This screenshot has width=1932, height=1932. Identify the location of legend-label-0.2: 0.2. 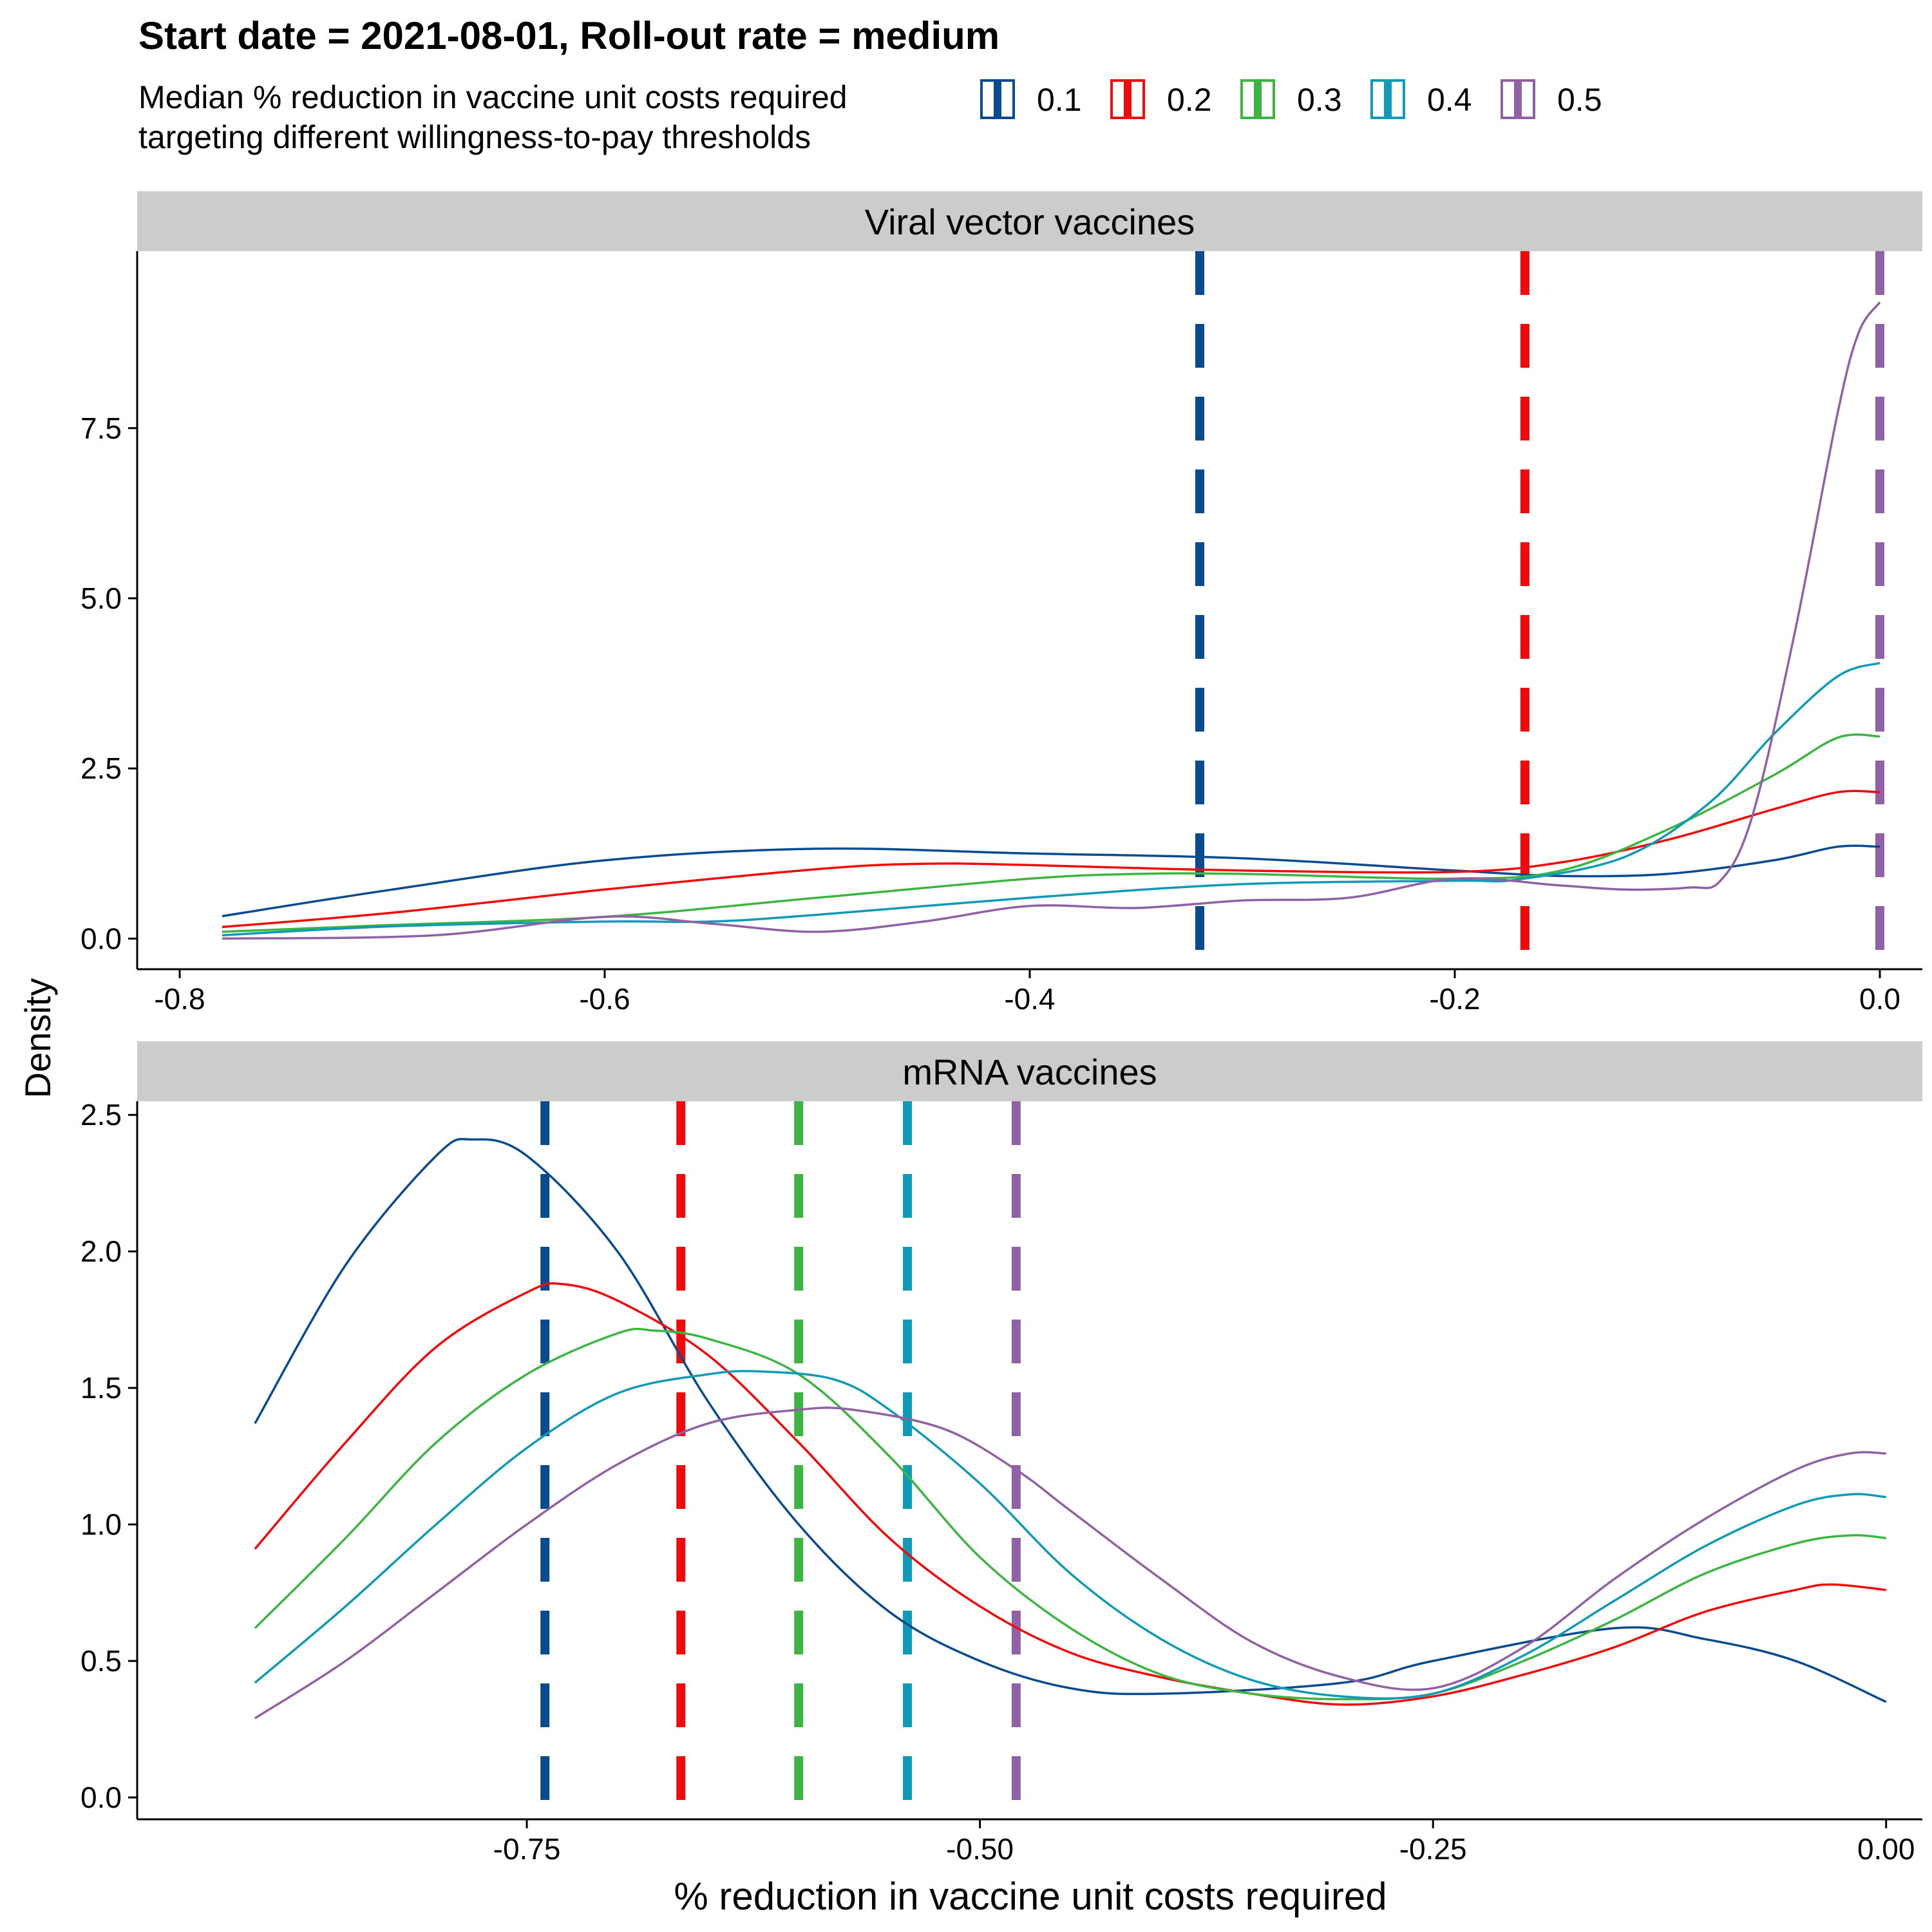
(1189, 100).